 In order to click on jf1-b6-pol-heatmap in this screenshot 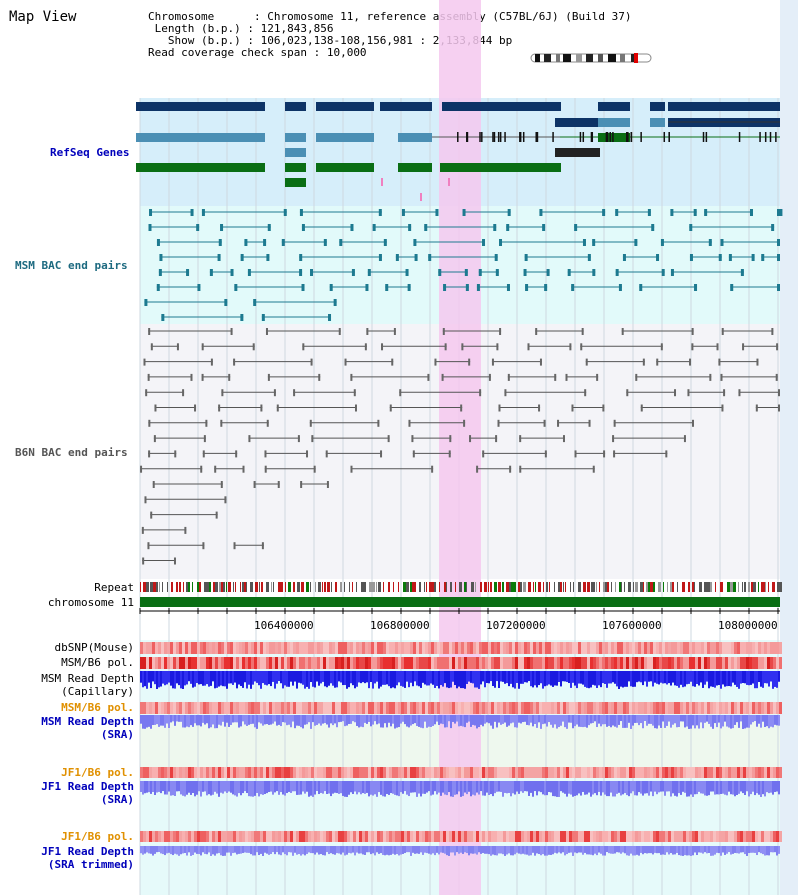, I will do `click(461, 772)`.